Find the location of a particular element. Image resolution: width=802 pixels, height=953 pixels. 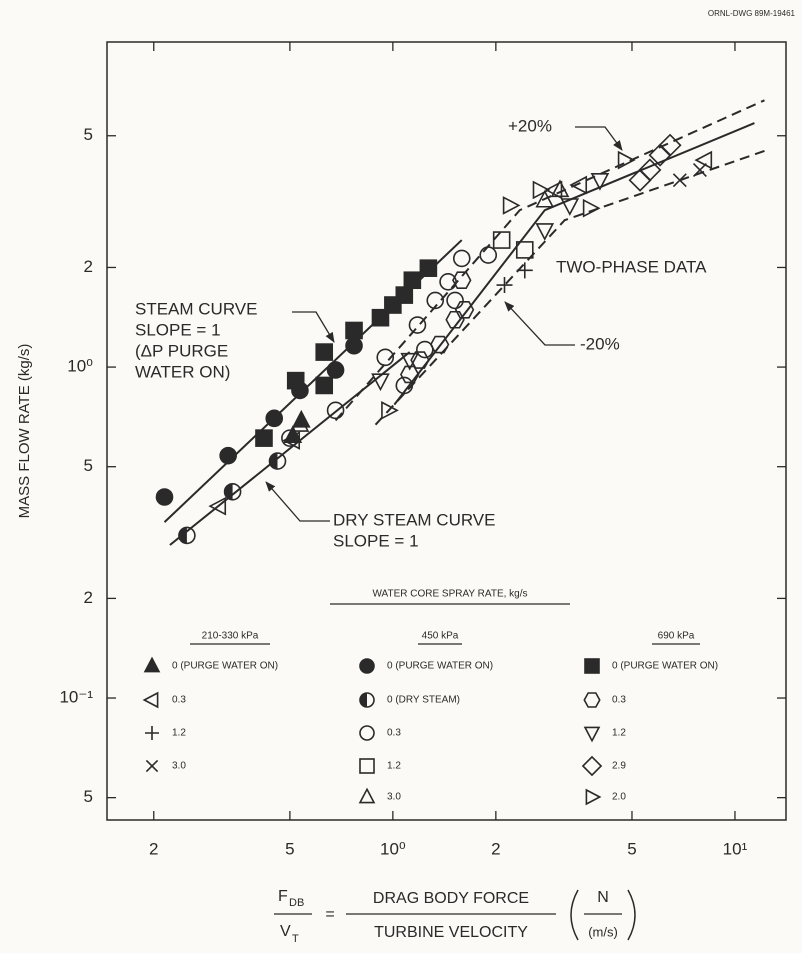

paren is located at coordinates (631, 915).